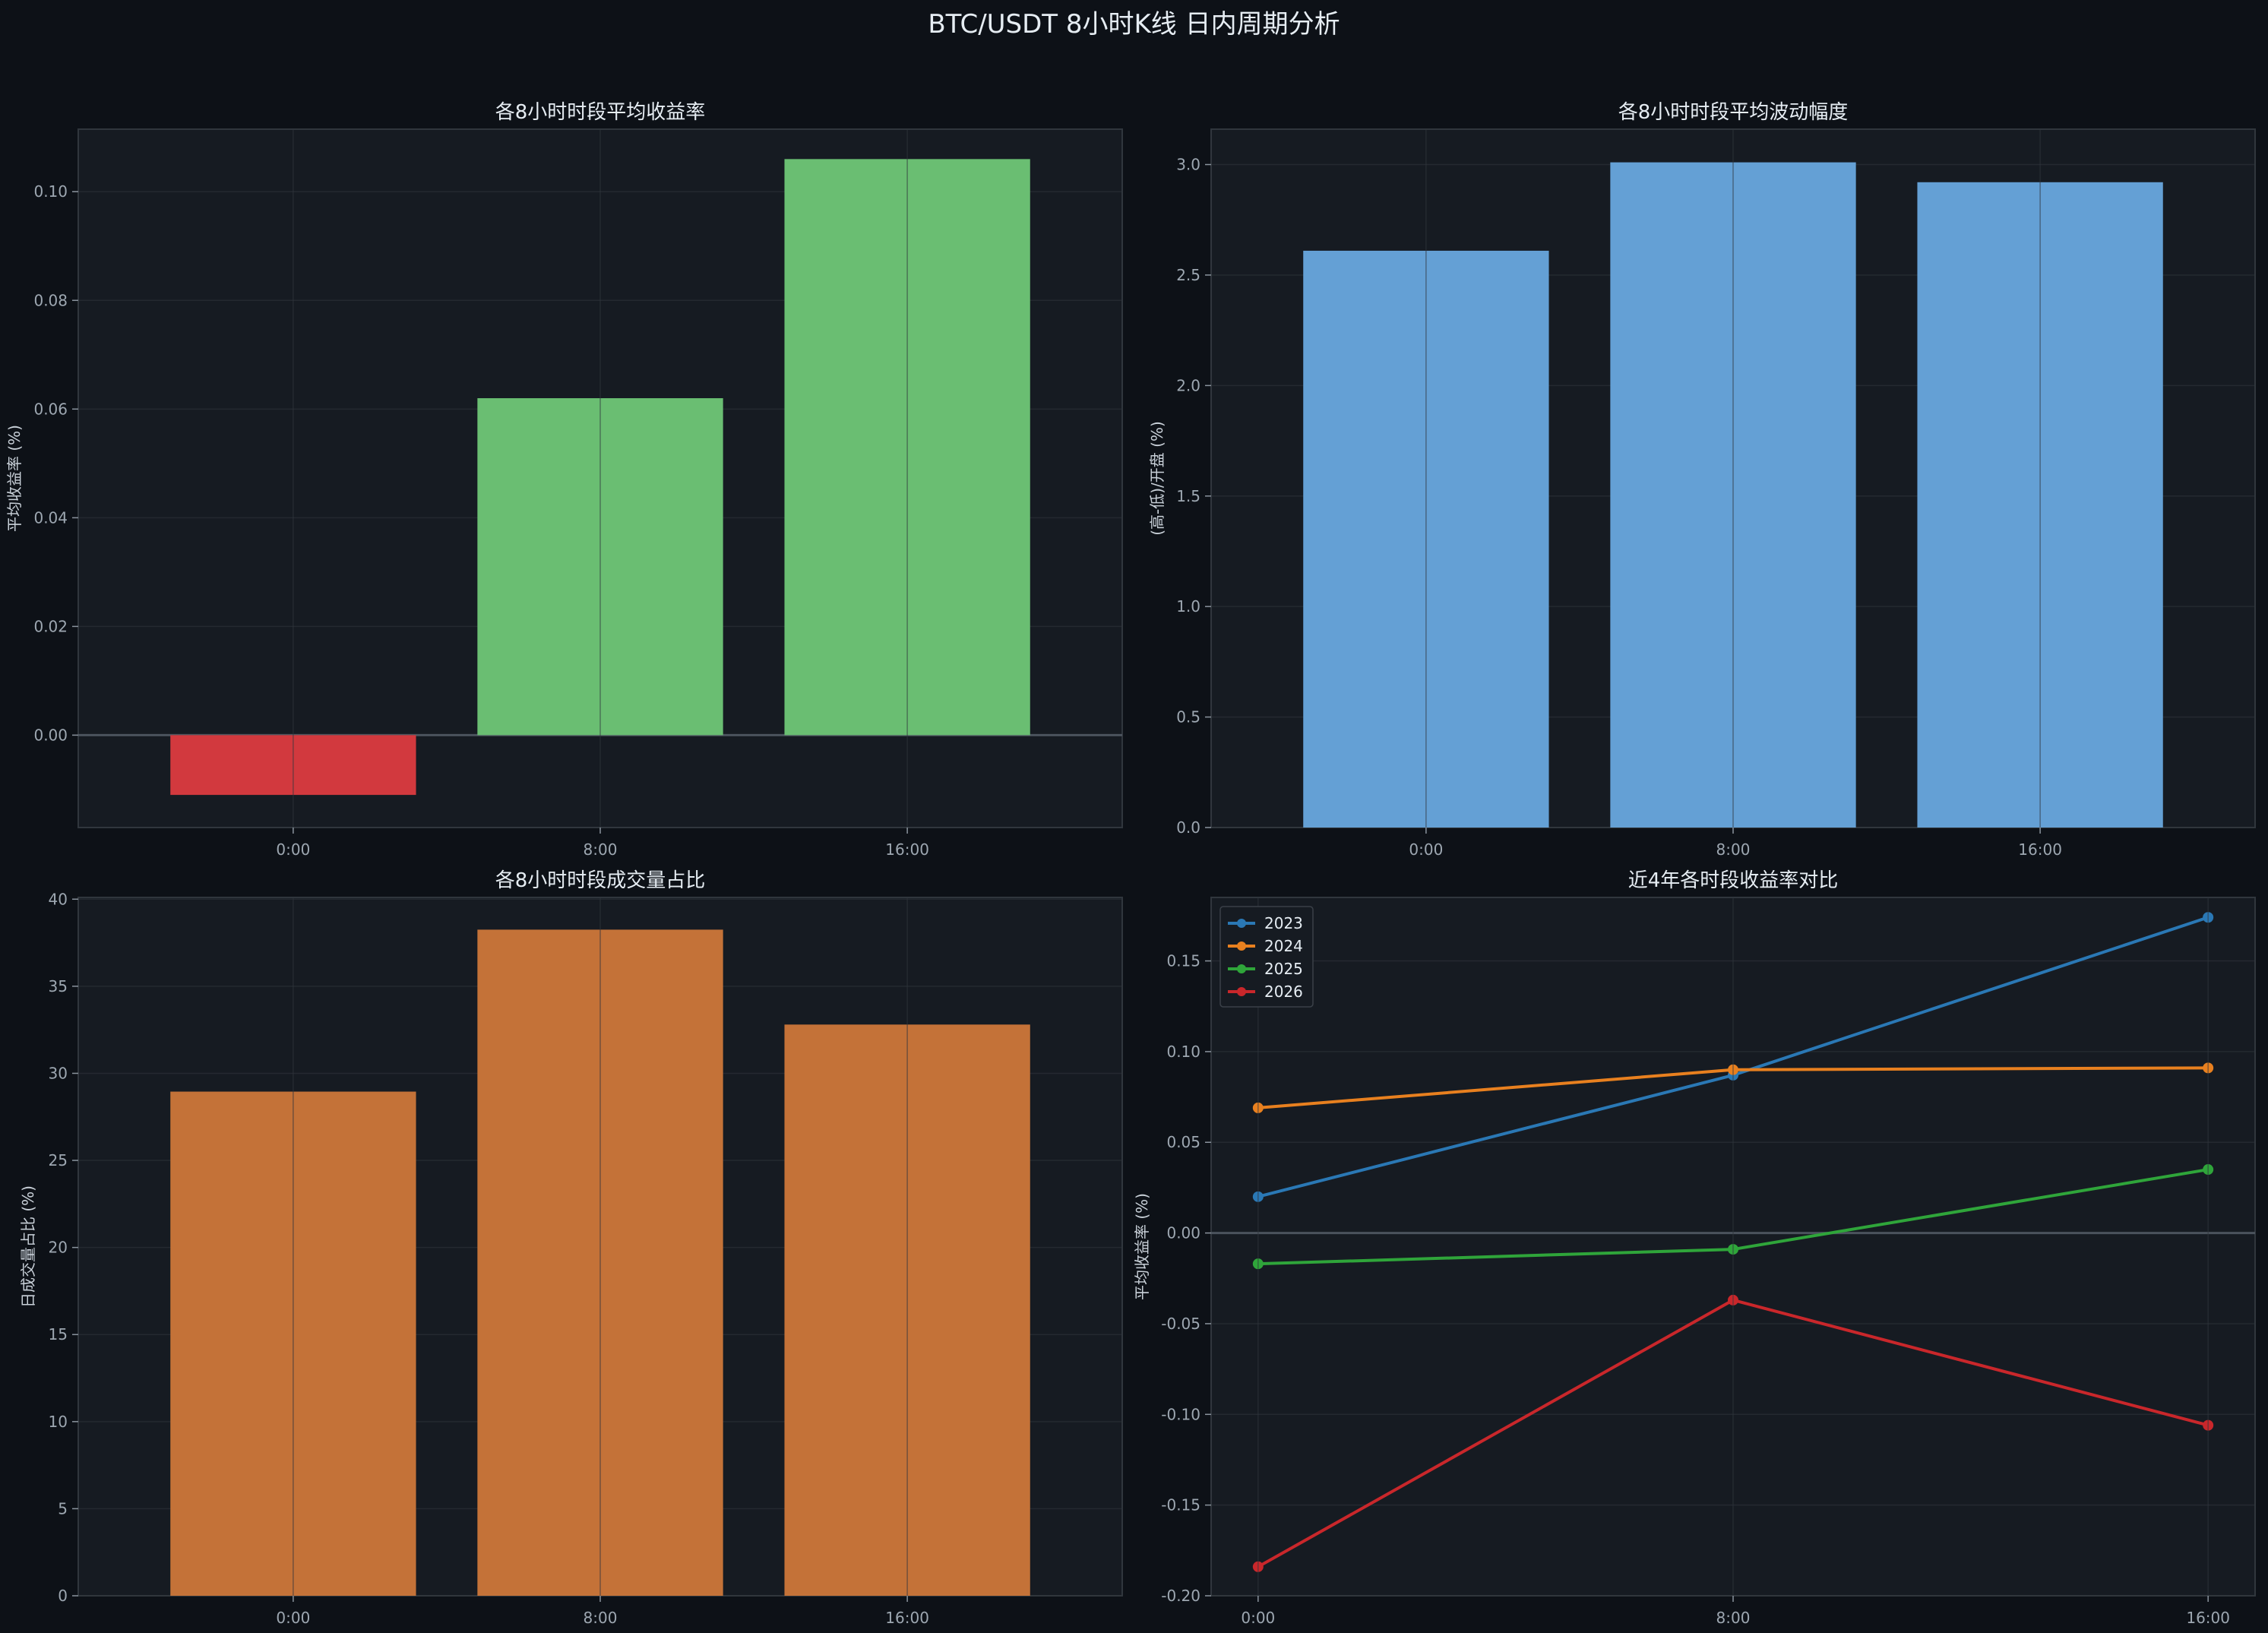 This screenshot has width=2268, height=1633. I want to click on y-tick-label: 3.0, so click(1188, 165).